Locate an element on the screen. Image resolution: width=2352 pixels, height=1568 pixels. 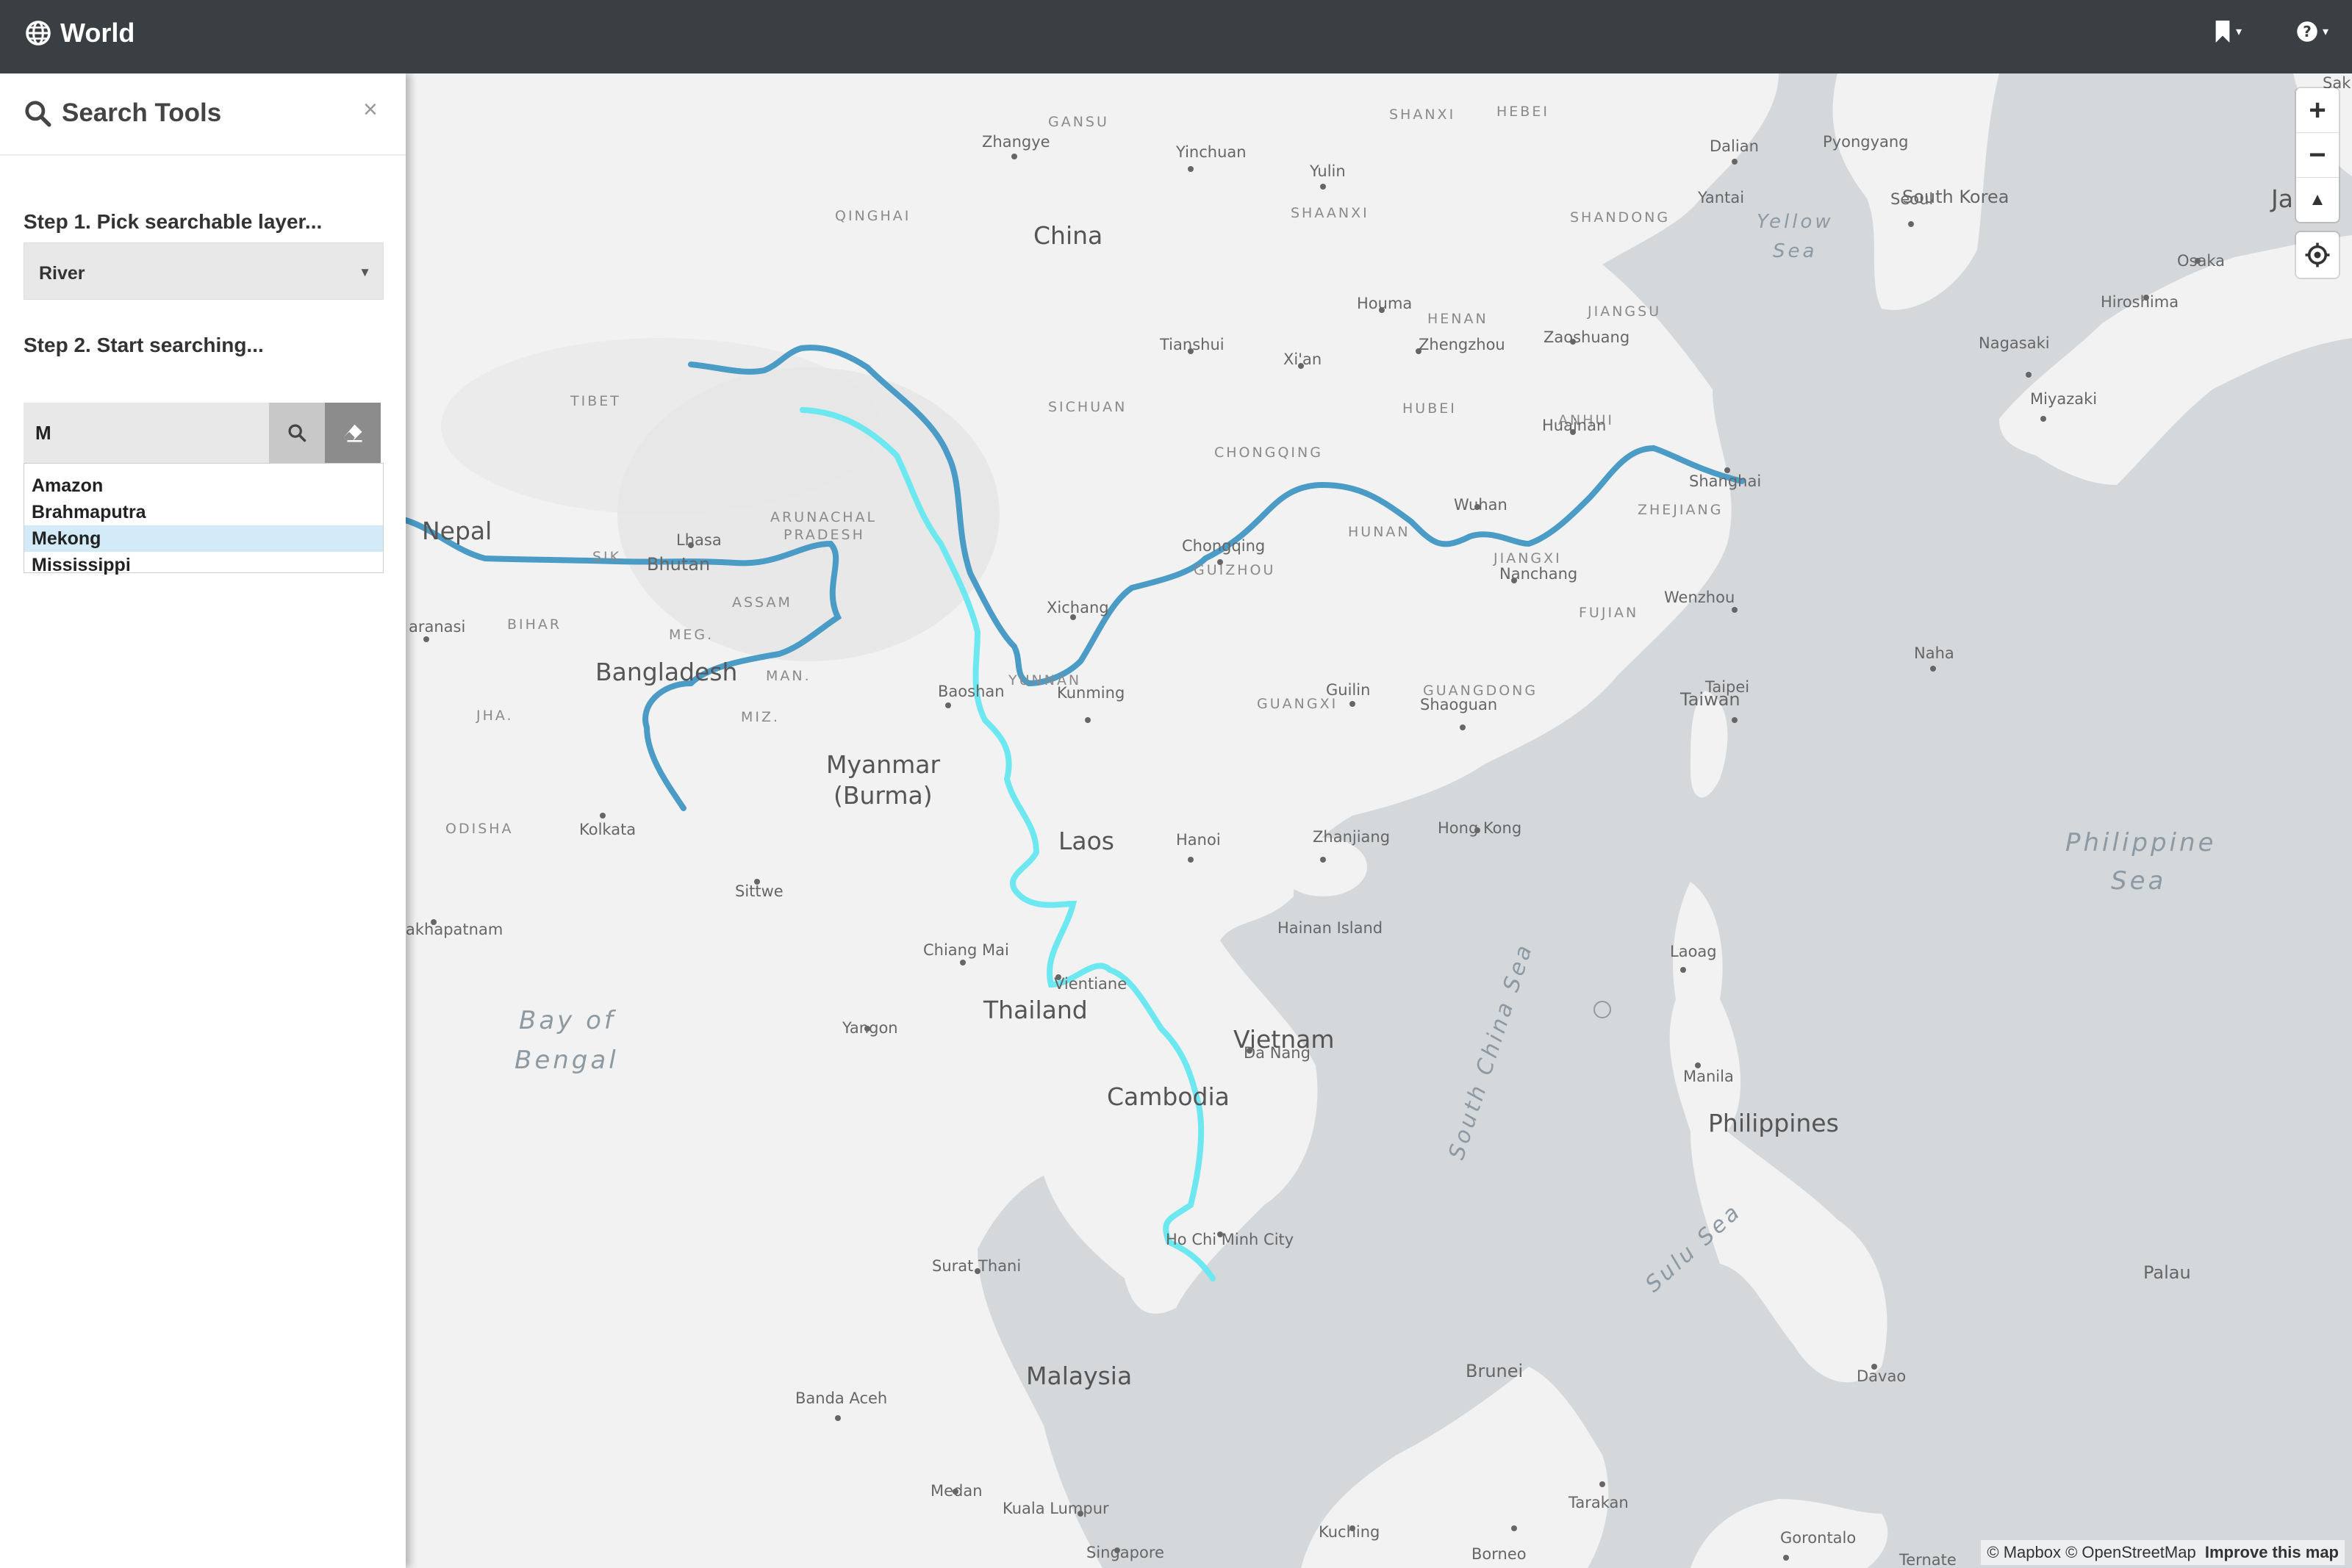
label-philippines: Philippines is located at coordinates (1773, 1123).